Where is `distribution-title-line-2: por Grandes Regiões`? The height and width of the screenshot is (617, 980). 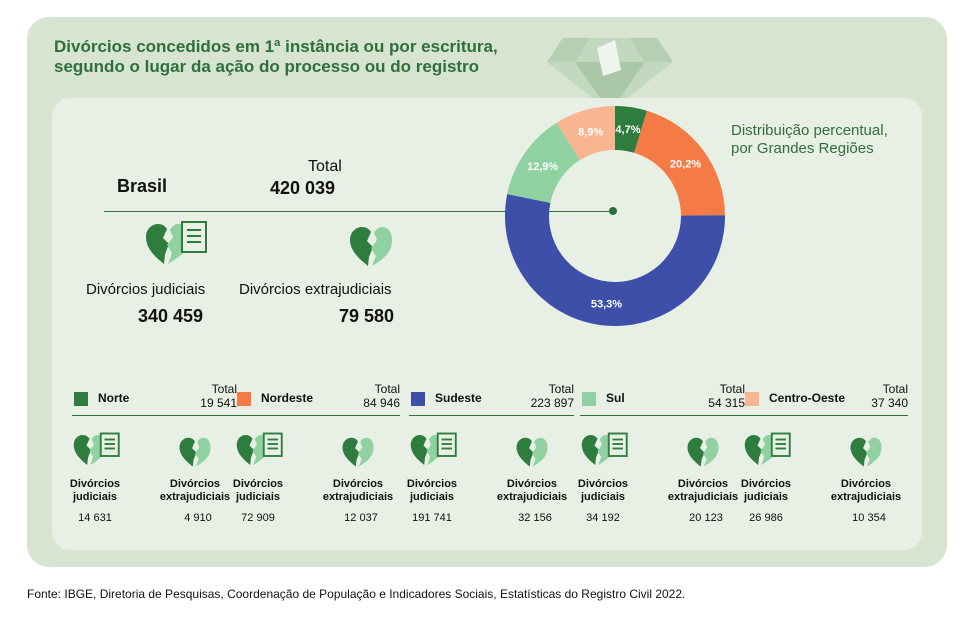
distribution-title-line-2: por Grandes Regiões is located at coordinates (802, 148).